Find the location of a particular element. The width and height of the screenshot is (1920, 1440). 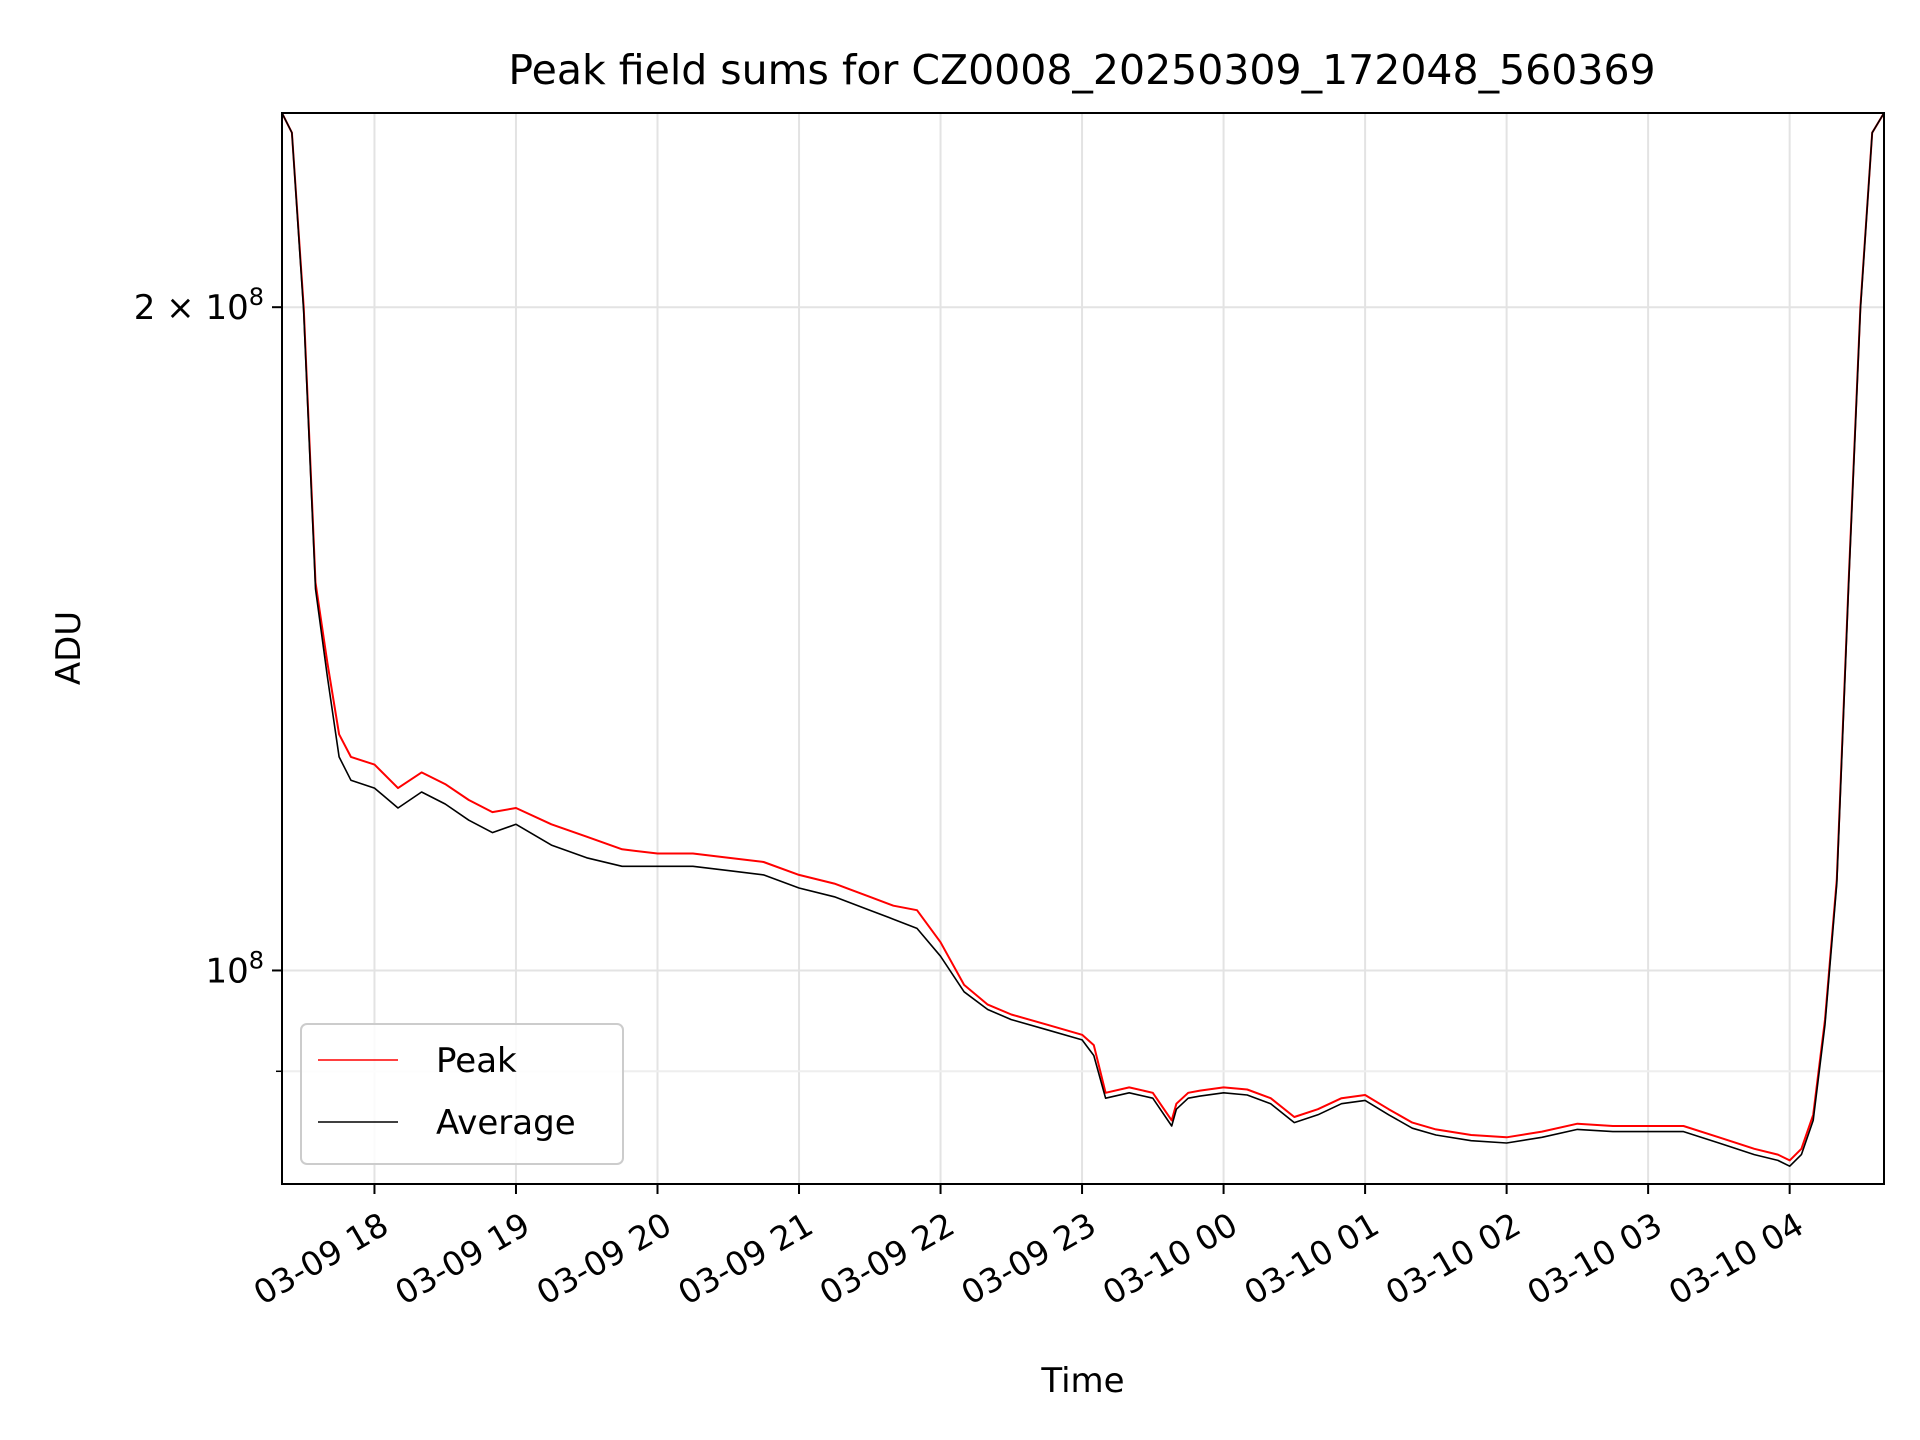

y-tick-label: 108 is located at coordinates (234, 968).